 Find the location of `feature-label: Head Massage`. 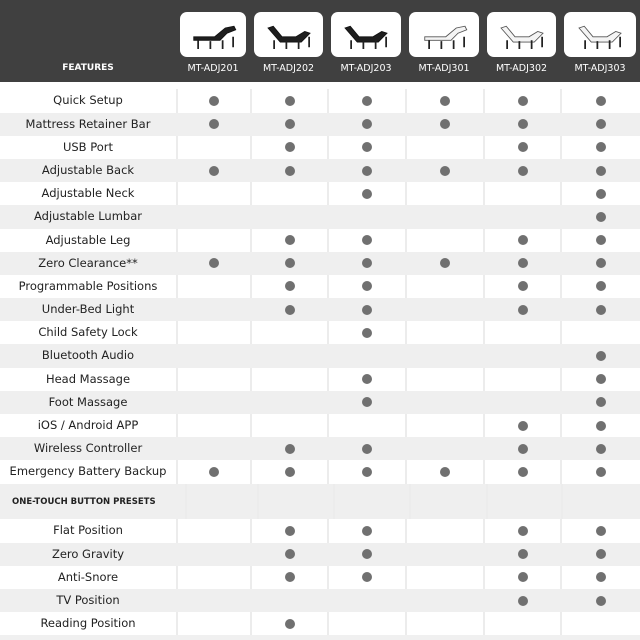

feature-label: Head Massage is located at coordinates (88, 378).